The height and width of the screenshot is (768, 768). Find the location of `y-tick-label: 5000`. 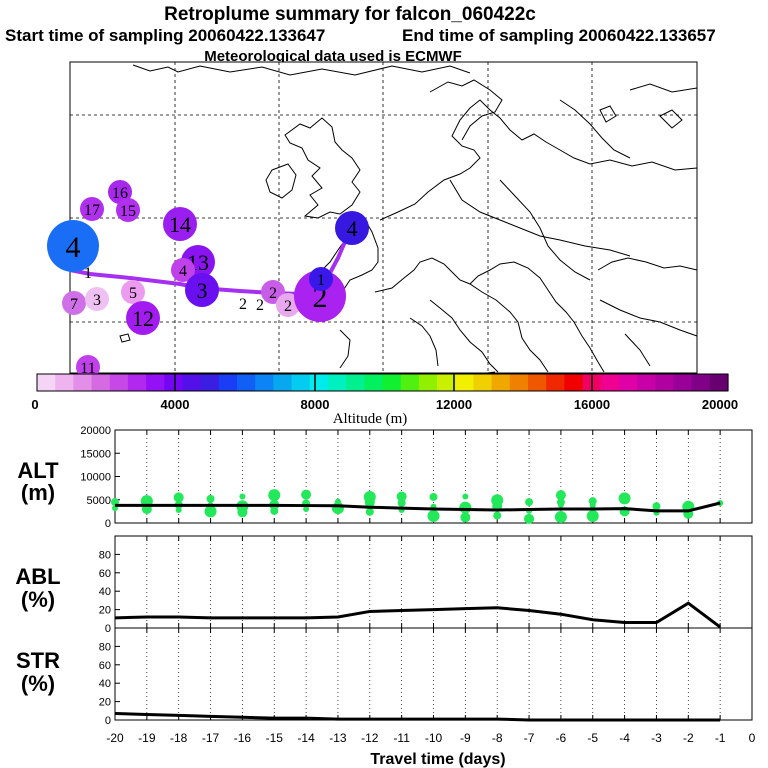

y-tick-label: 5000 is located at coordinates (99, 501).